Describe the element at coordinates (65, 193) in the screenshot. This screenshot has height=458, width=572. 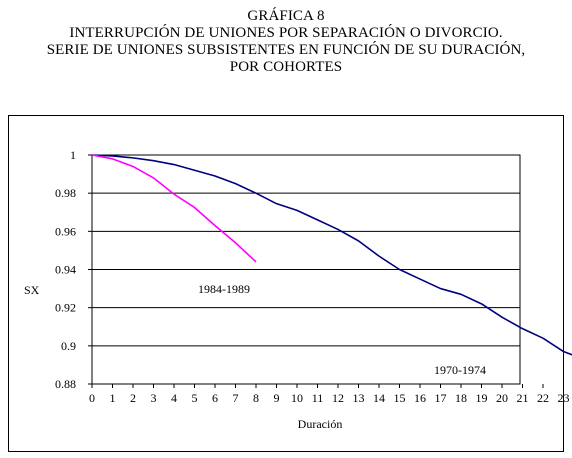
I see `y-tick-label: 0.98` at that location.